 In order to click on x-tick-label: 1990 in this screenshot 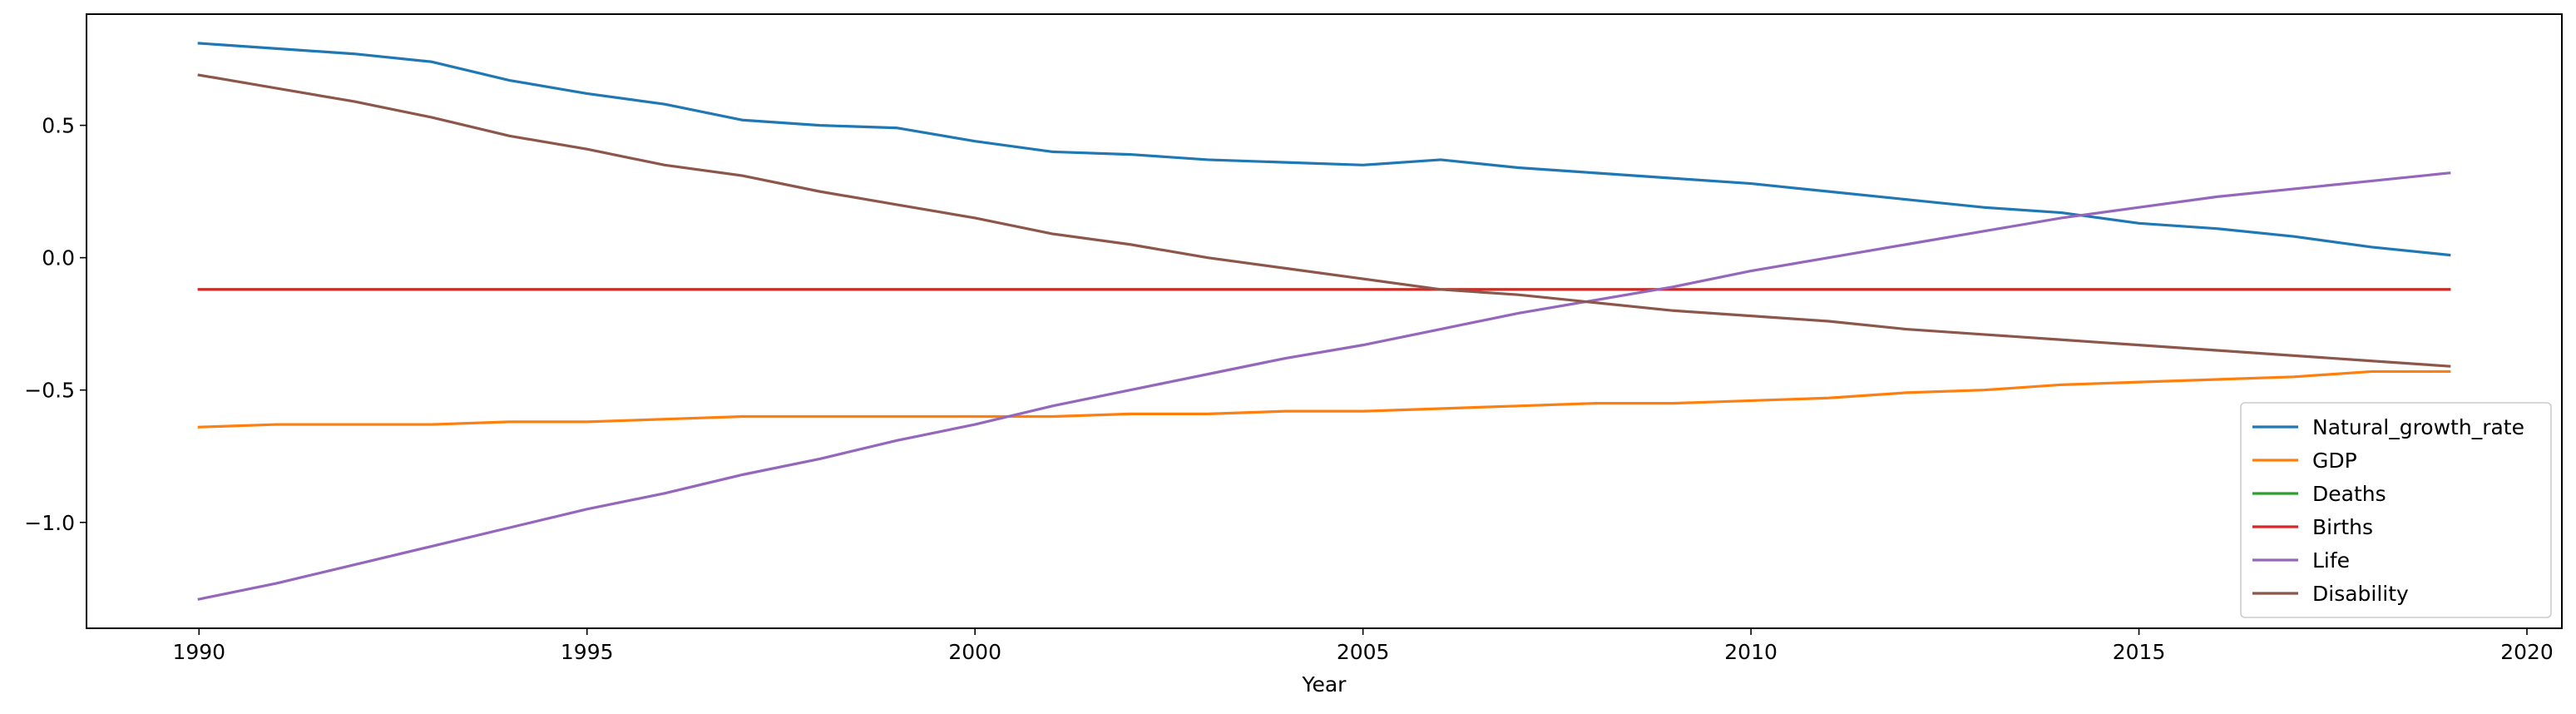, I will do `click(198, 652)`.